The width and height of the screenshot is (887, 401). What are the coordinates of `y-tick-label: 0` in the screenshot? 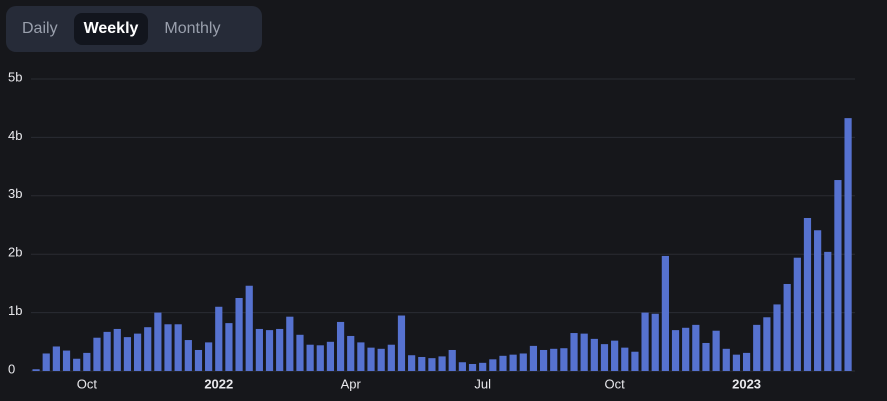 It's located at (11, 368).